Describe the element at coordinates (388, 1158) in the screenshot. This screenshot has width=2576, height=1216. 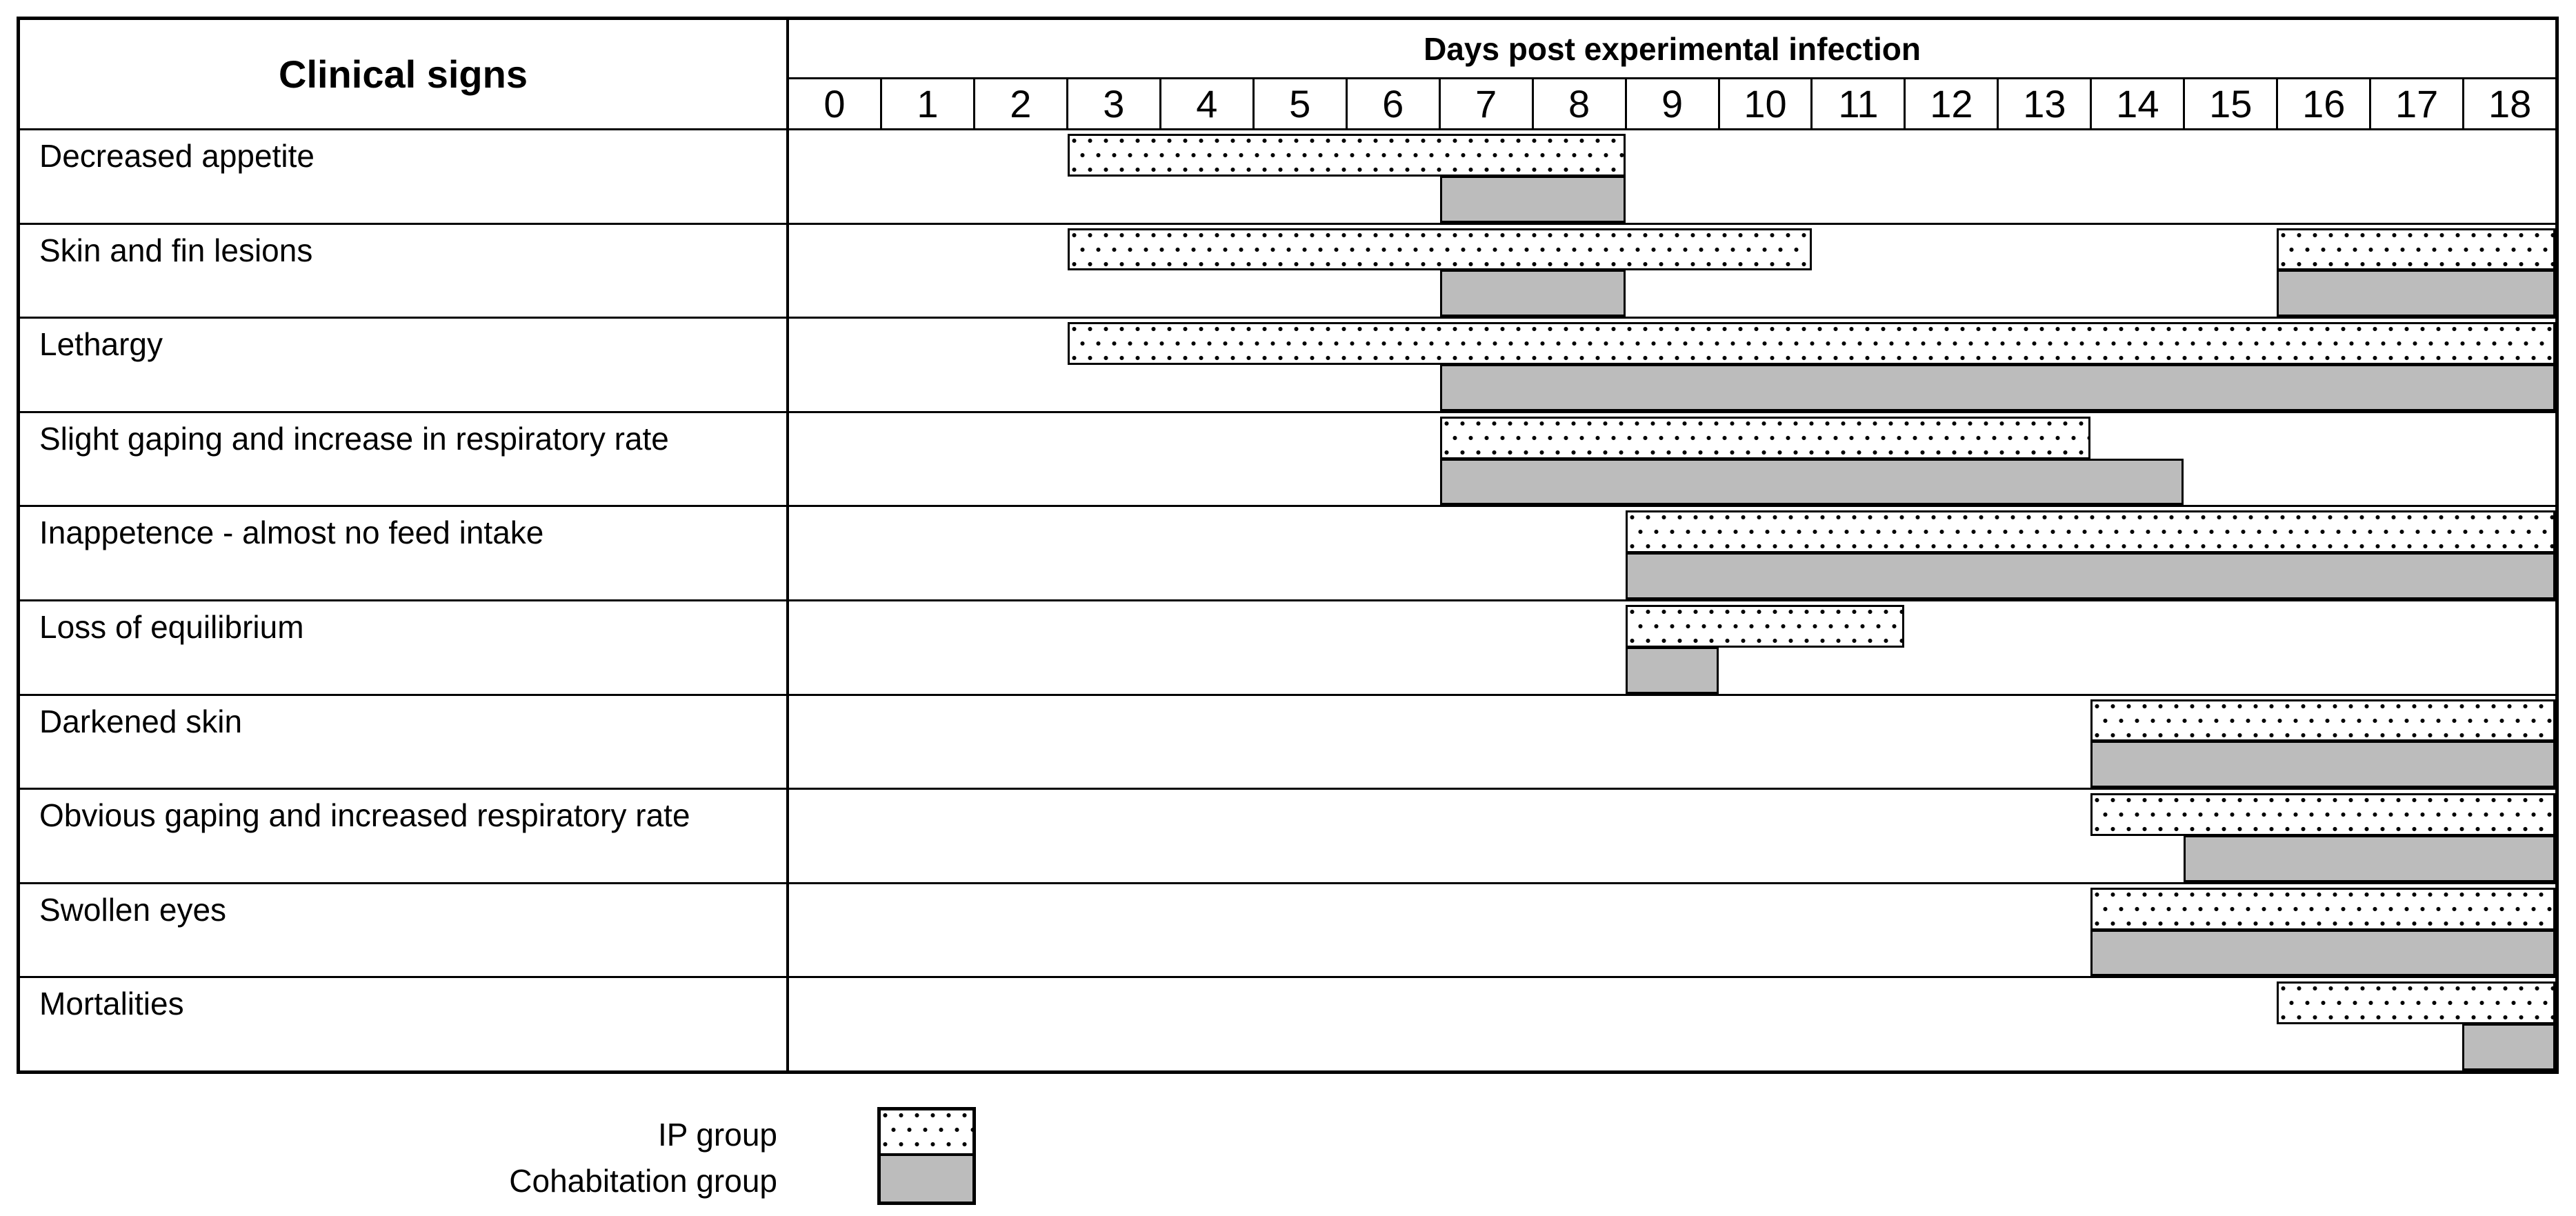
I see `legend-labels: IP group Cohabitation group` at that location.